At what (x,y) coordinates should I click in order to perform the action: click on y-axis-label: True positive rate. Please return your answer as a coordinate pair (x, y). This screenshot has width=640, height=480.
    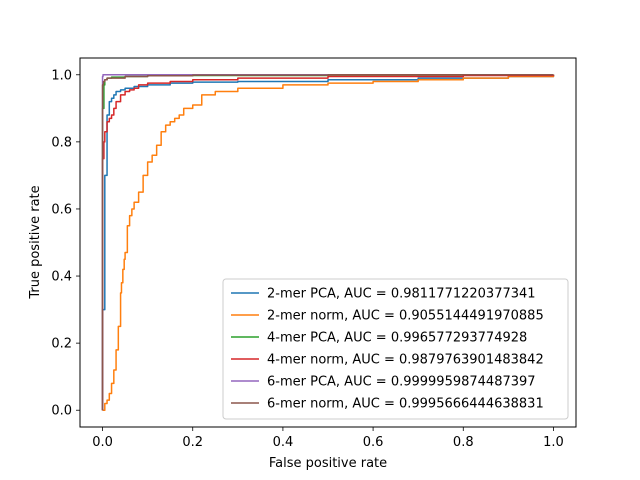
    Looking at the image, I should click on (35, 242).